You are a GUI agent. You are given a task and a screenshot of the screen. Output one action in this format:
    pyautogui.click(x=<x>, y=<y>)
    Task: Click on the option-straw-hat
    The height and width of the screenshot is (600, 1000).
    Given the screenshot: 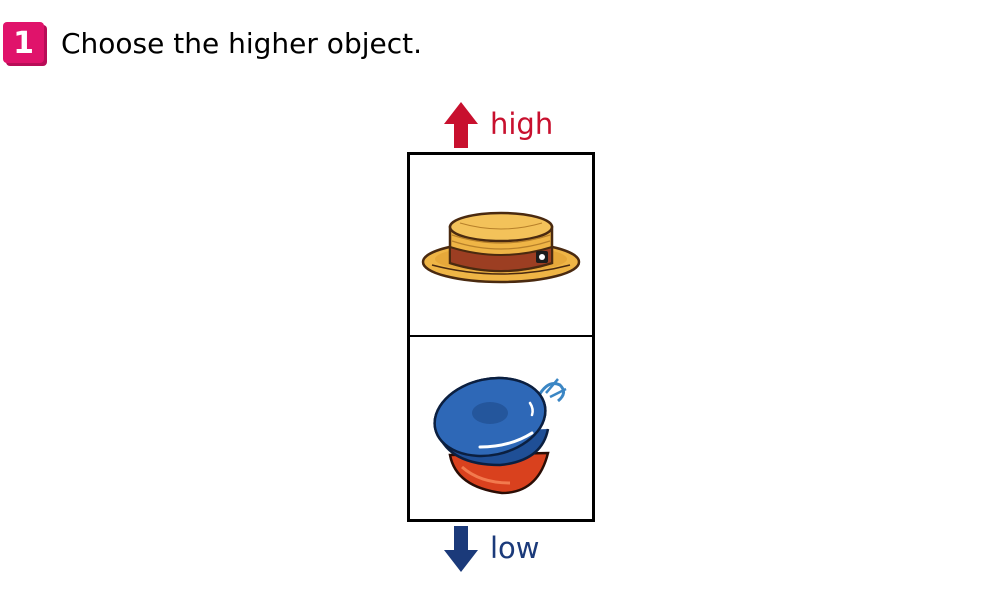 What is the action you would take?
    pyautogui.click(x=501, y=246)
    